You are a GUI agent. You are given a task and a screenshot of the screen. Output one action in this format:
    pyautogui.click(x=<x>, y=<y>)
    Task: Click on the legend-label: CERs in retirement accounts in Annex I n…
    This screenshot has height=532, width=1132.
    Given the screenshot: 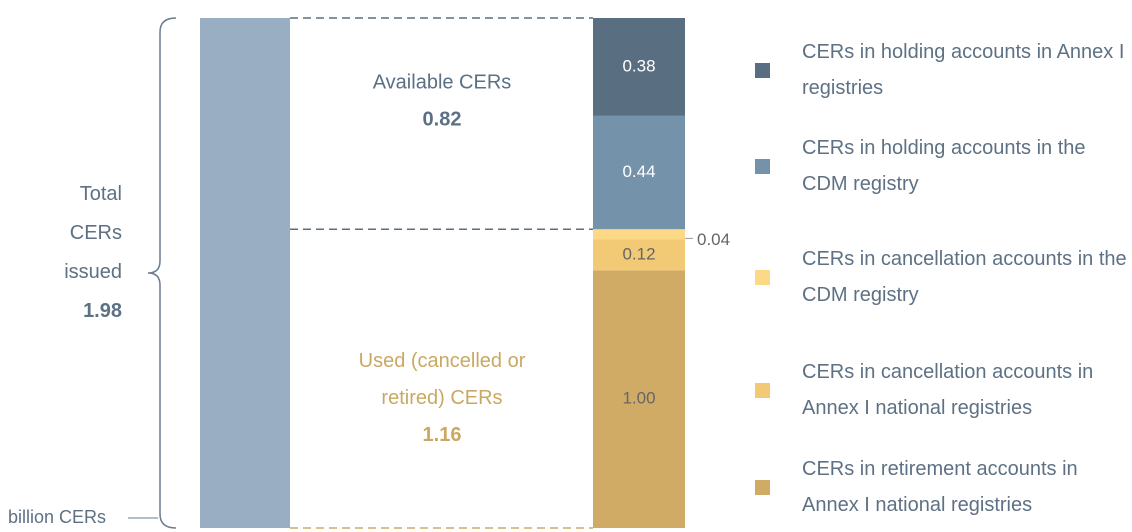 What is the action you would take?
    pyautogui.click(x=940, y=487)
    